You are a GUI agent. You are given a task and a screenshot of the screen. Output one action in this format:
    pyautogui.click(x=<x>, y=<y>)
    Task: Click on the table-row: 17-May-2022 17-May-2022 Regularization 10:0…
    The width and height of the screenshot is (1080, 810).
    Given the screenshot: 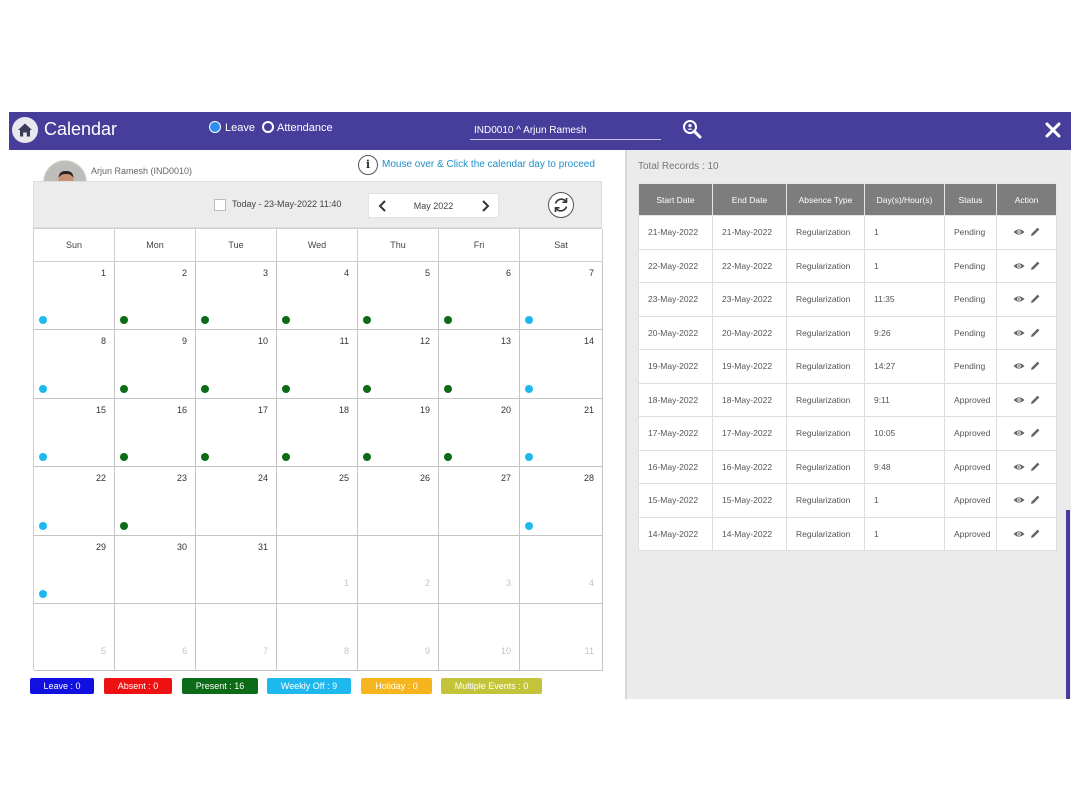 What is the action you would take?
    pyautogui.click(x=847, y=433)
    